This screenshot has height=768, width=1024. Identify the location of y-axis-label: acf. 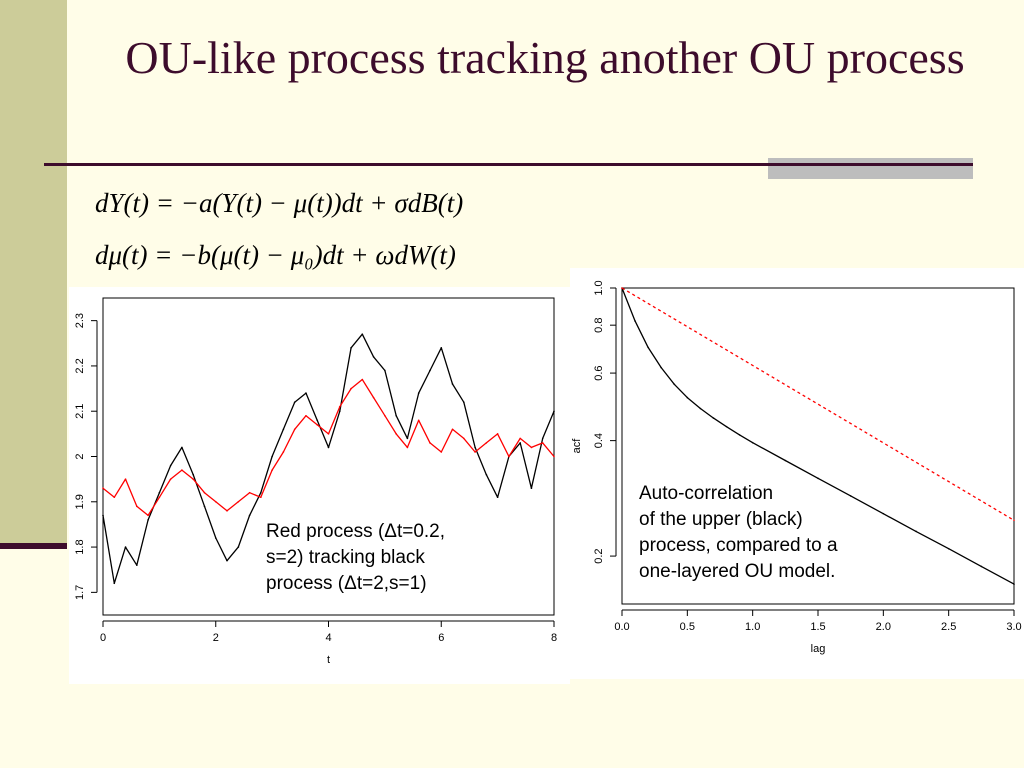
(577, 446).